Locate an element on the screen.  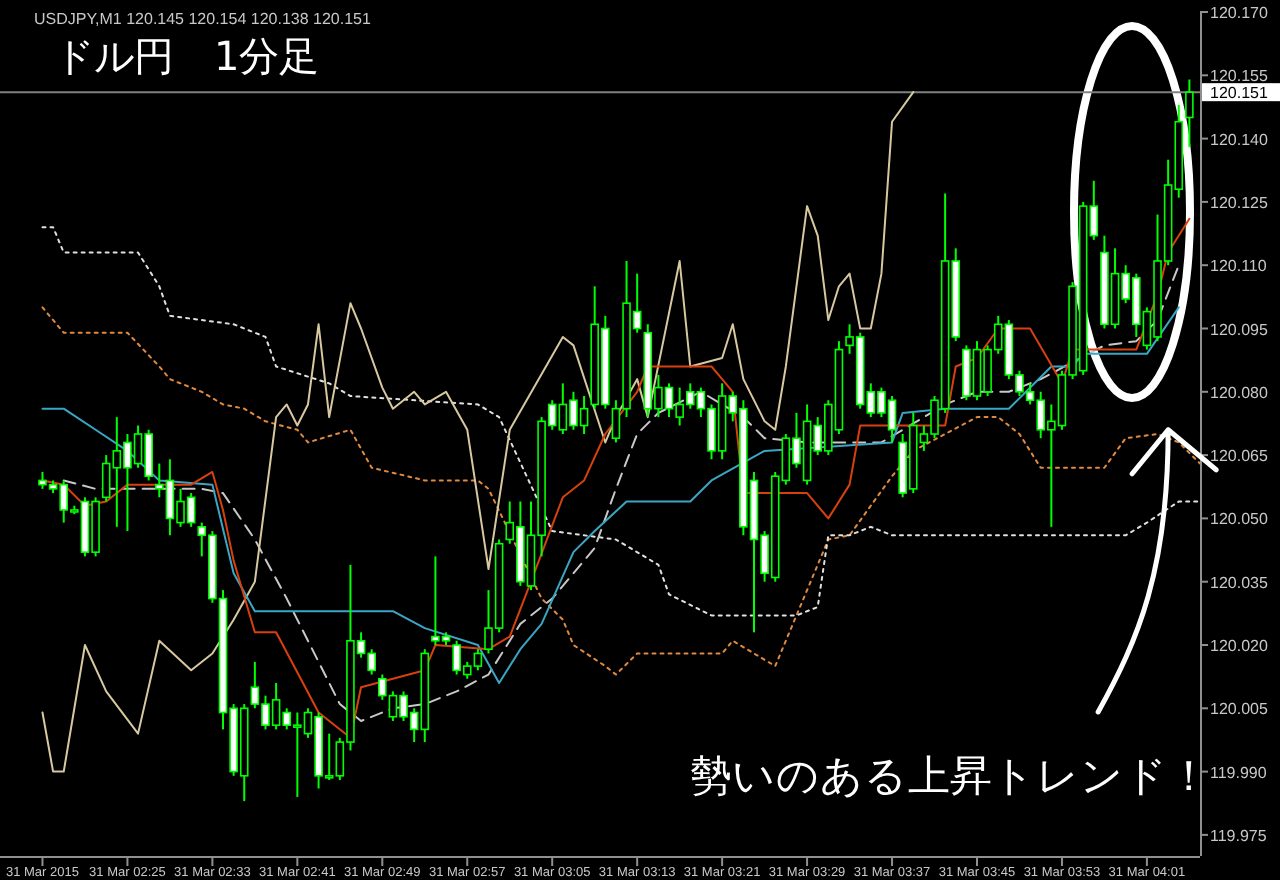
y-tick-label: 120.005 is located at coordinates (1239, 709).